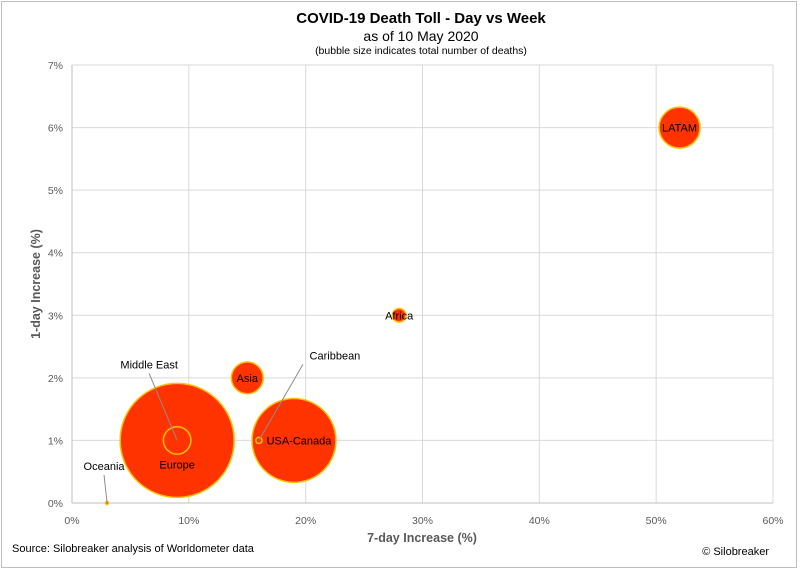 The width and height of the screenshot is (800, 571). Describe the element at coordinates (55, 129) in the screenshot. I see `y-tick-label: 6%` at that location.